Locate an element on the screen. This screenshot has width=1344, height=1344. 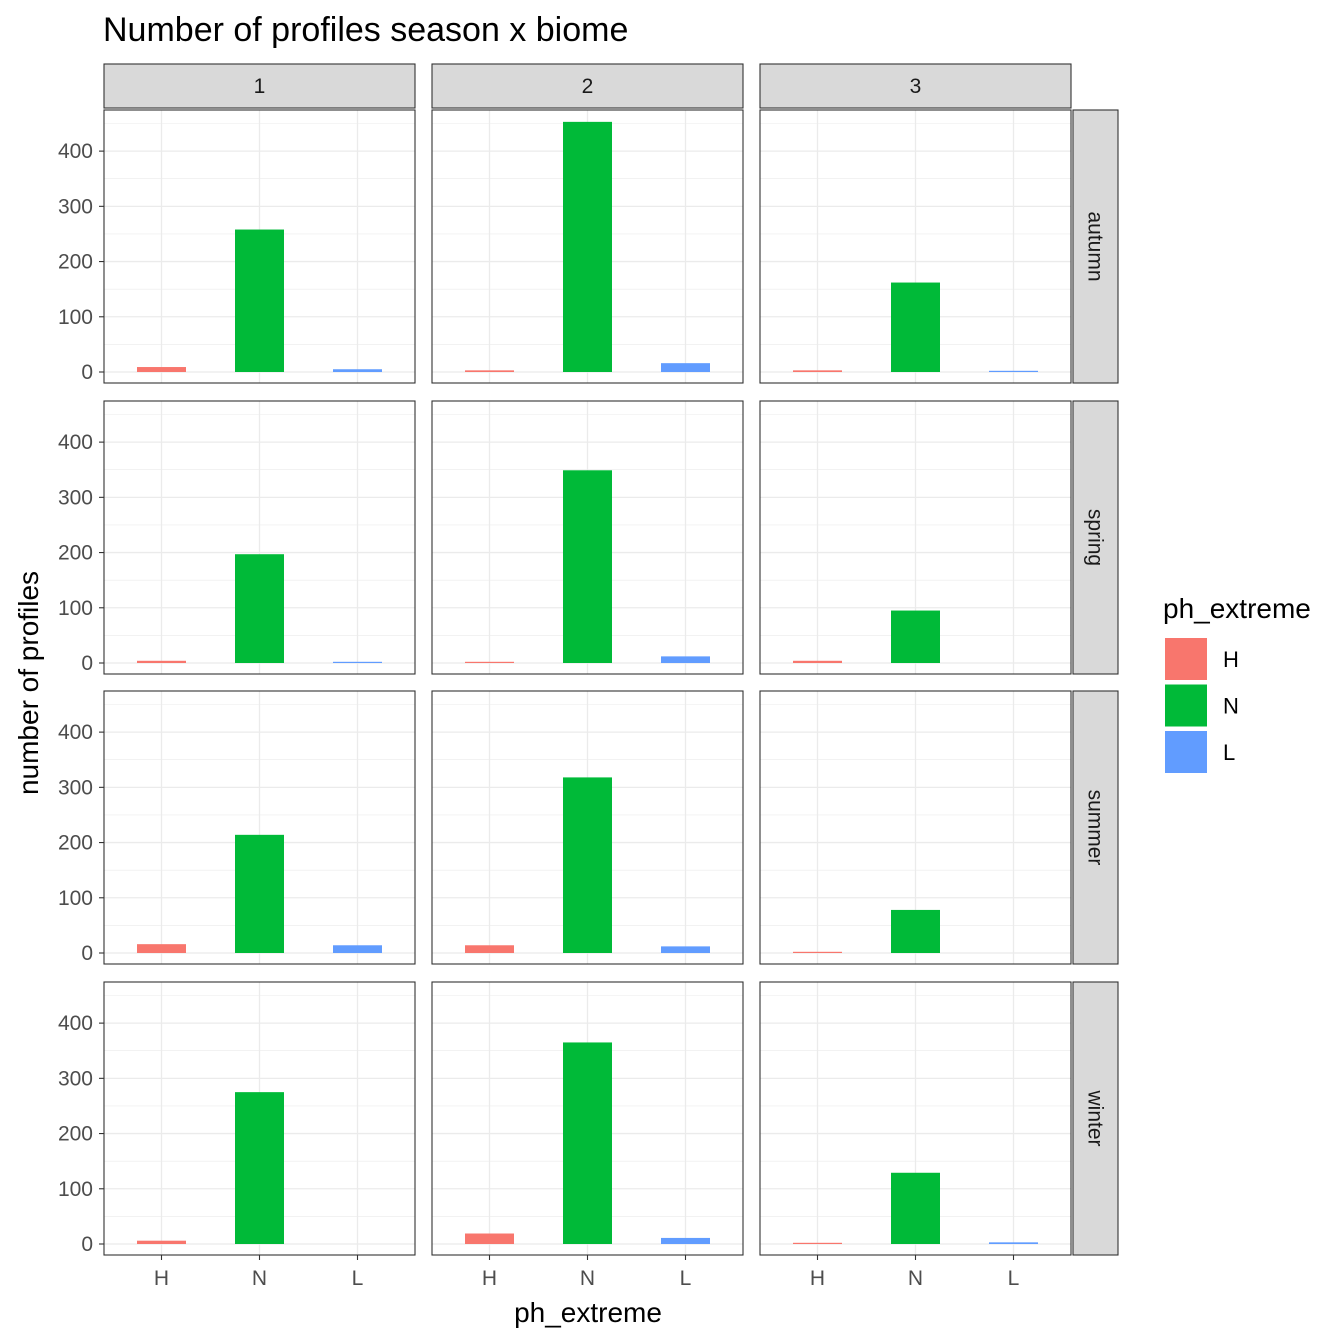
legend-label-N: N is located at coordinates (1231, 706).